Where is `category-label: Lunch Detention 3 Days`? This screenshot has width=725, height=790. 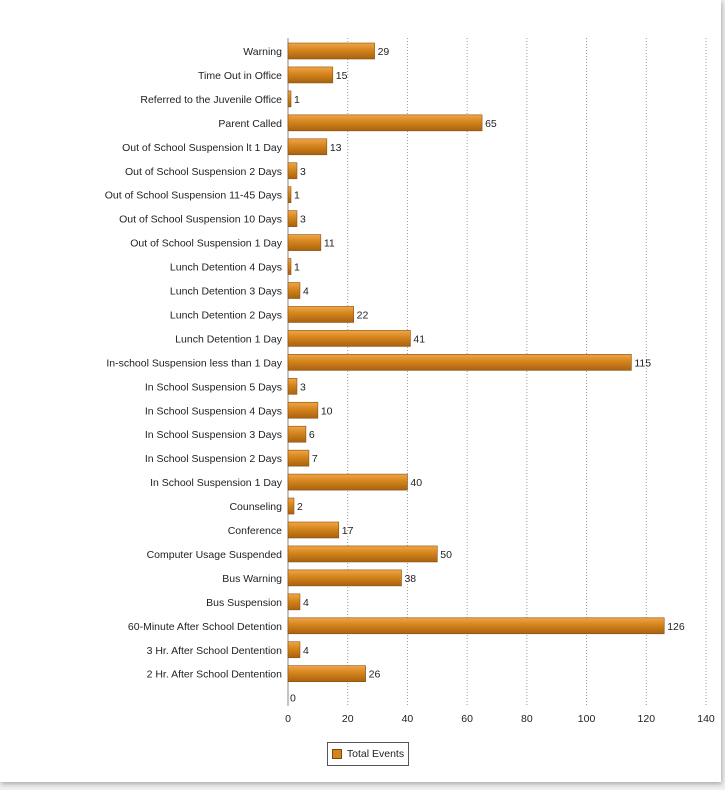 category-label: Lunch Detention 3 Days is located at coordinates (226, 292).